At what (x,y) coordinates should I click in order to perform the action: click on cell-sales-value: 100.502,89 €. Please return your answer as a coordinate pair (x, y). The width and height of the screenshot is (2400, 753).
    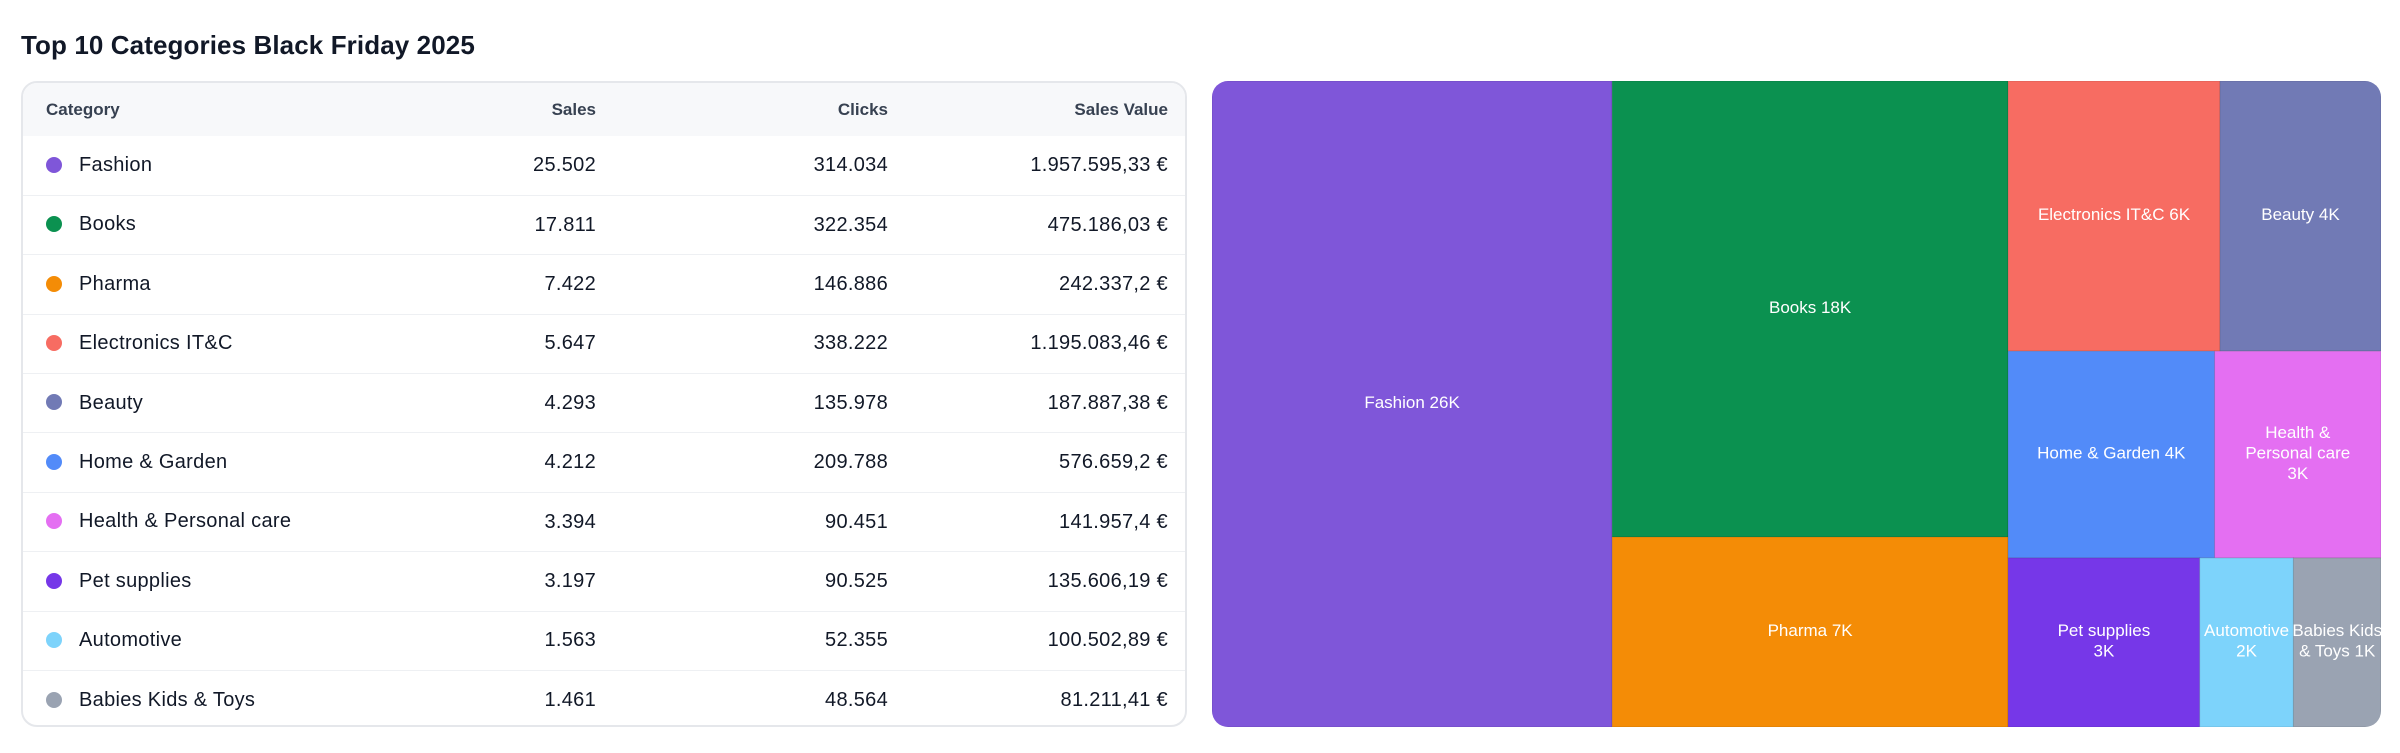
    Looking at the image, I should click on (1107, 640).